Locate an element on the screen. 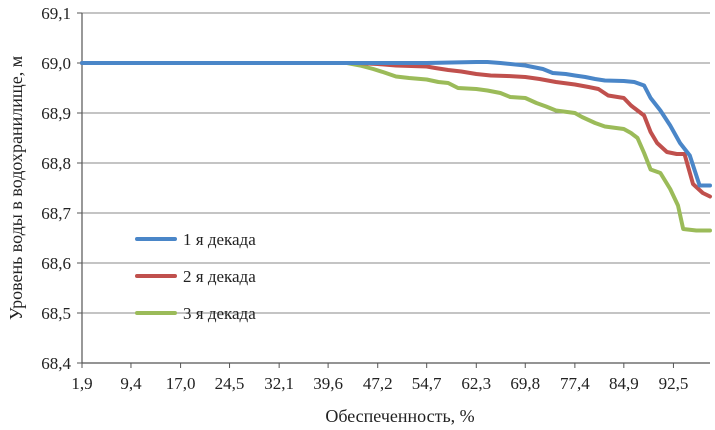  legend: 1 я декада 2 я декада 3 я декада is located at coordinates (195, 276).